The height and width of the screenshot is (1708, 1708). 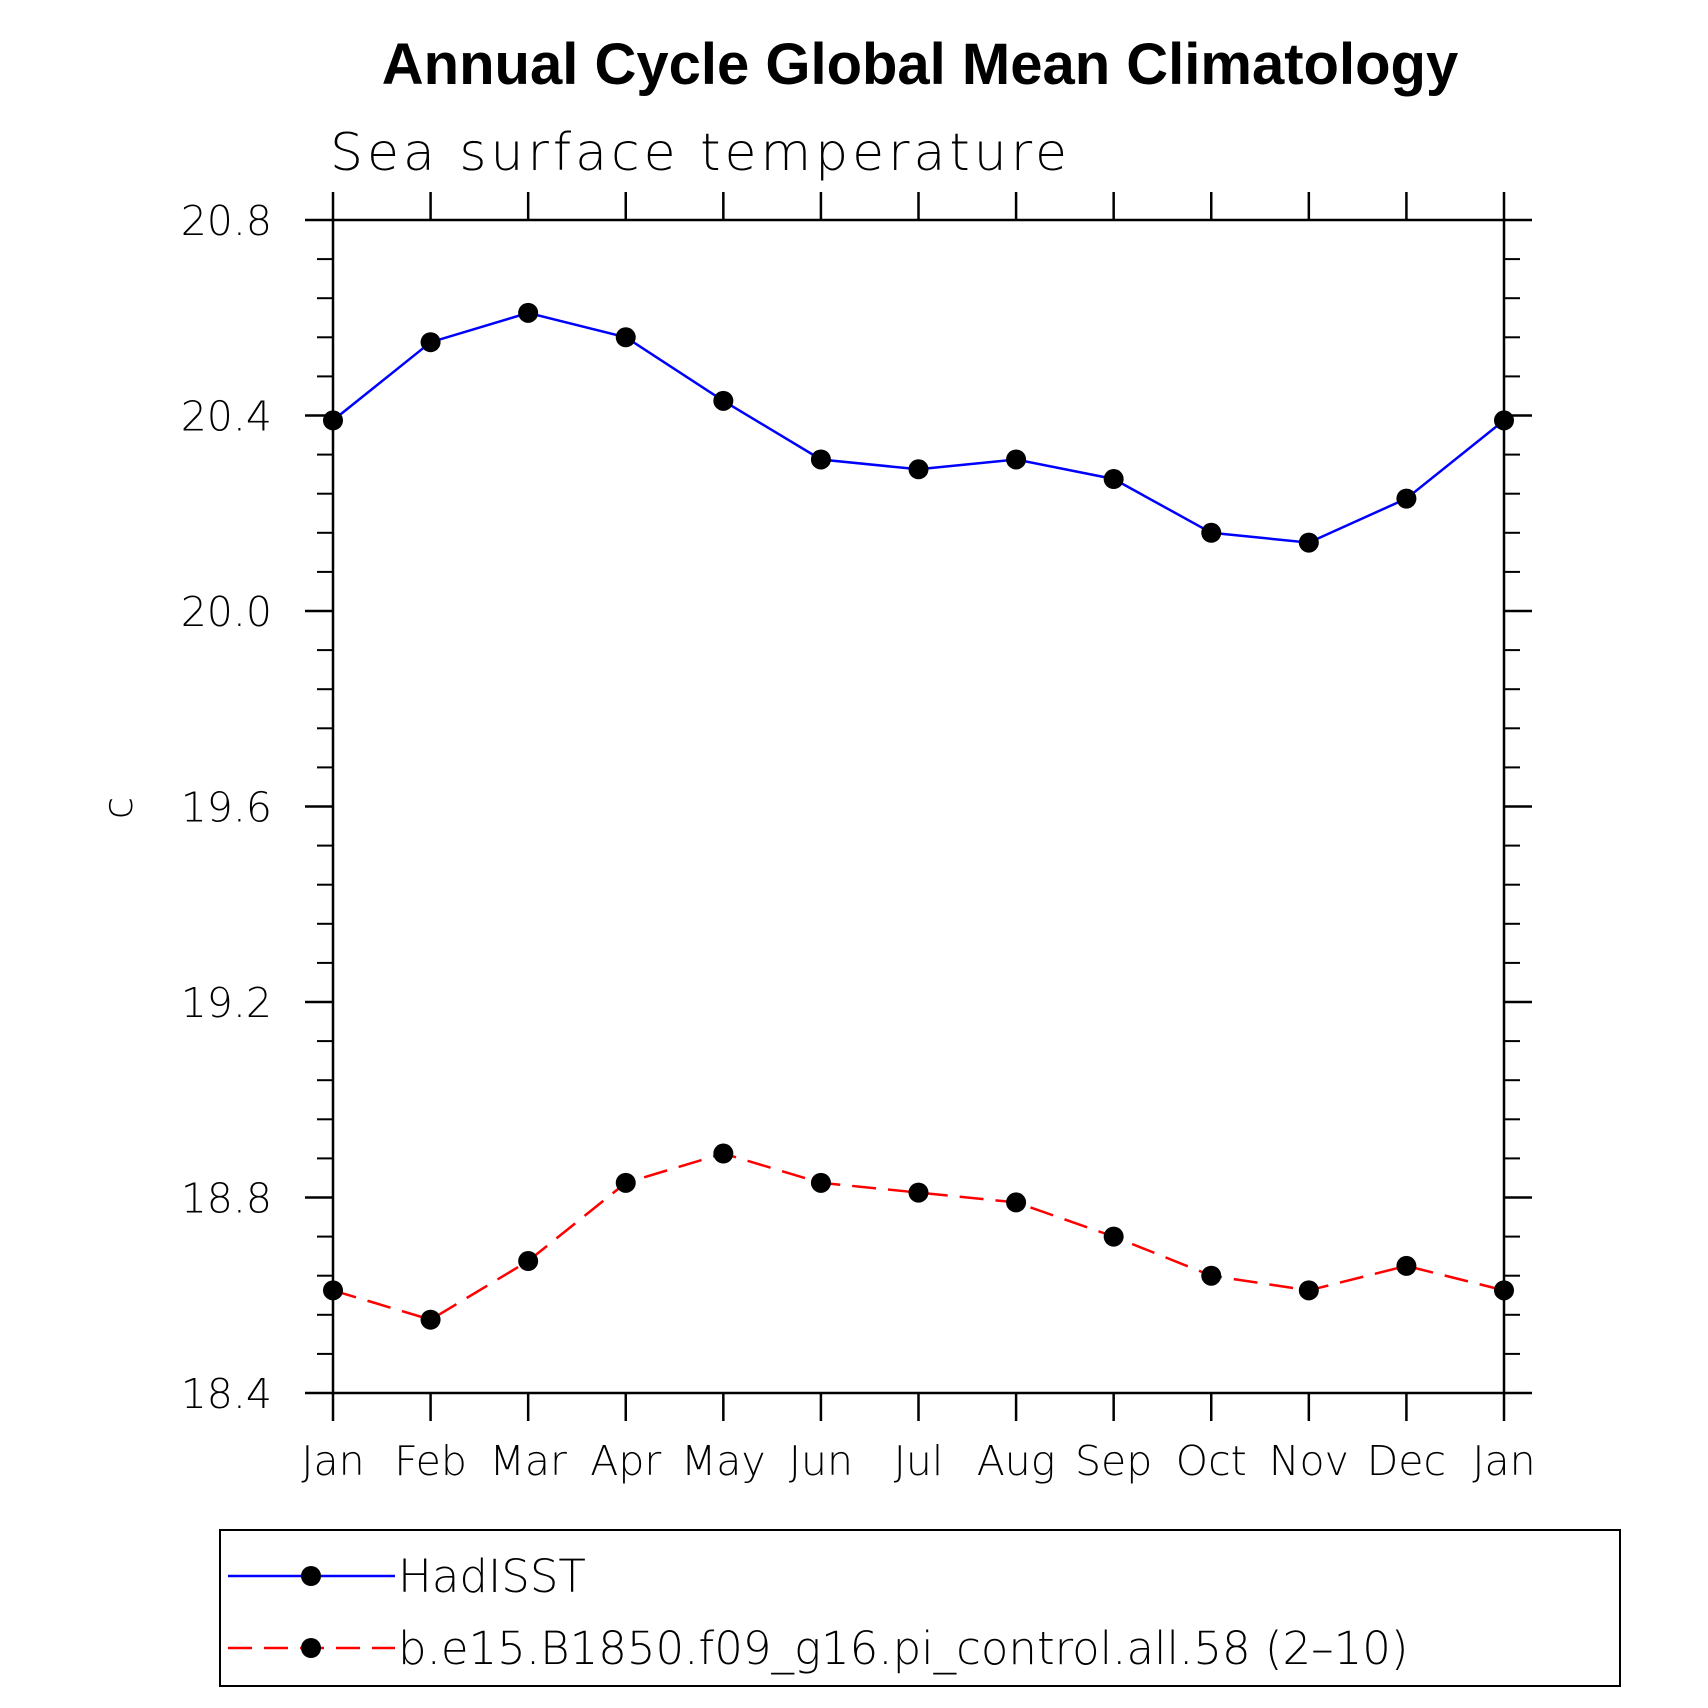 I want to click on chart-subtitle: Sea surface temperature, so click(x=700, y=153).